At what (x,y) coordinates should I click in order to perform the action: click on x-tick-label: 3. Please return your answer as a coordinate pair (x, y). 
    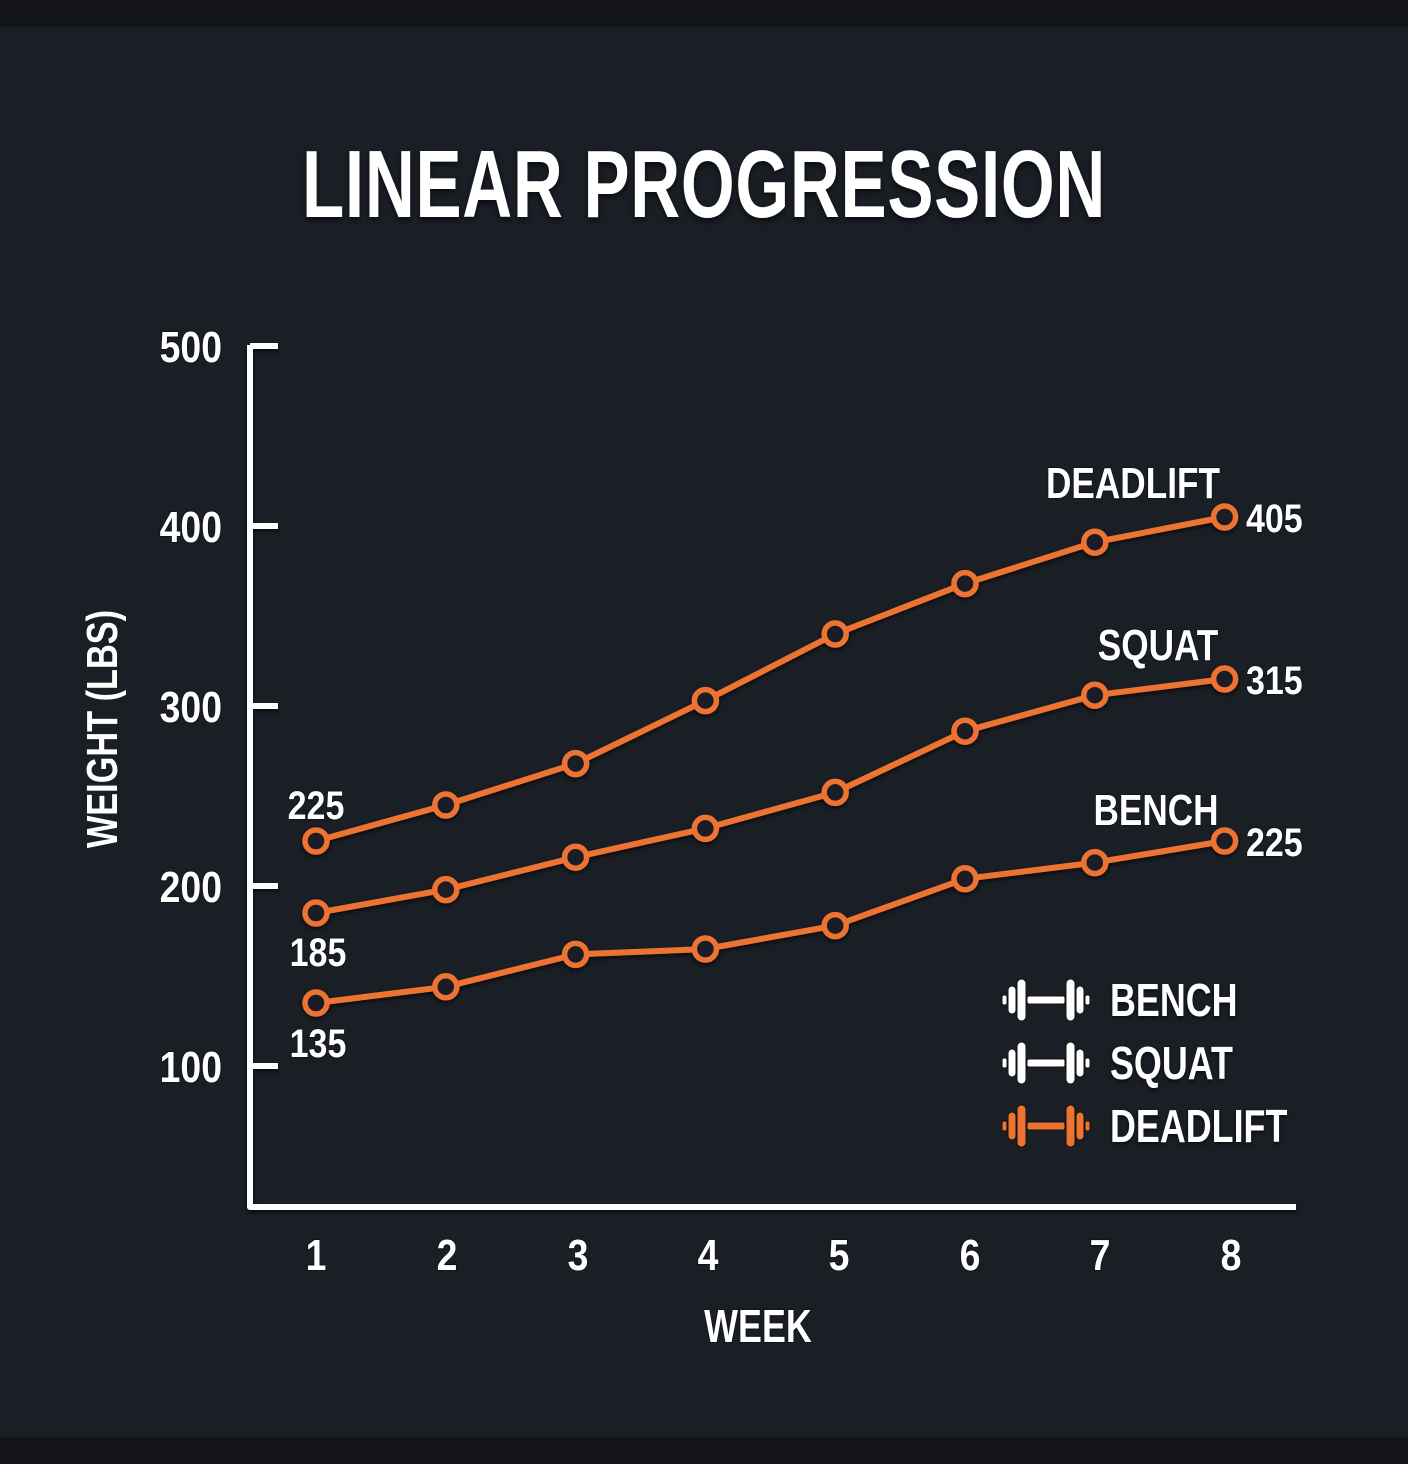
    Looking at the image, I should click on (578, 1255).